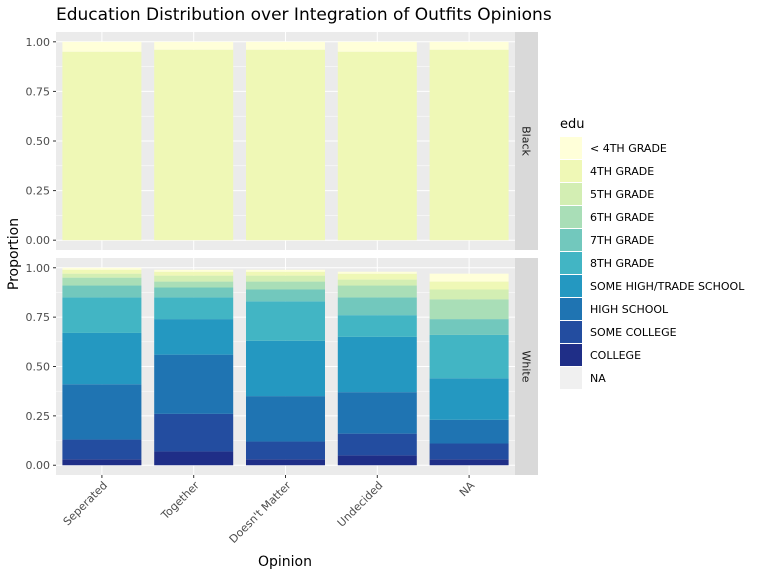 Image resolution: width=768 pixels, height=576 pixels. I want to click on legend-item: 4TH GRADE, so click(607, 171).